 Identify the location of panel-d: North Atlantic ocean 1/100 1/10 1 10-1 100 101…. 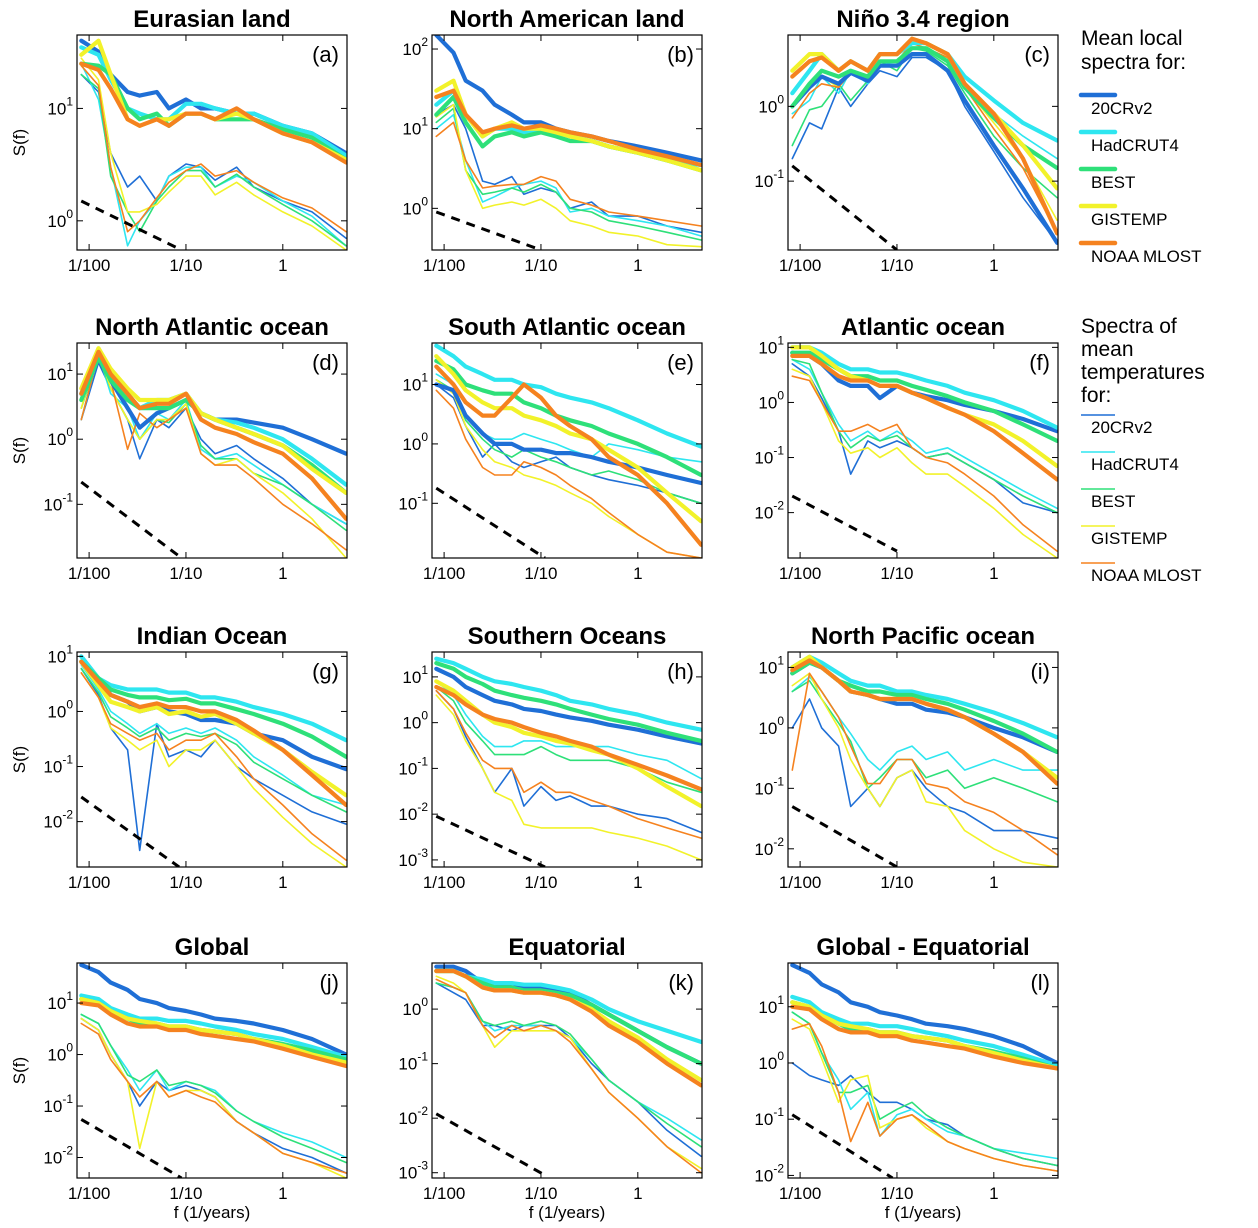
(179, 448).